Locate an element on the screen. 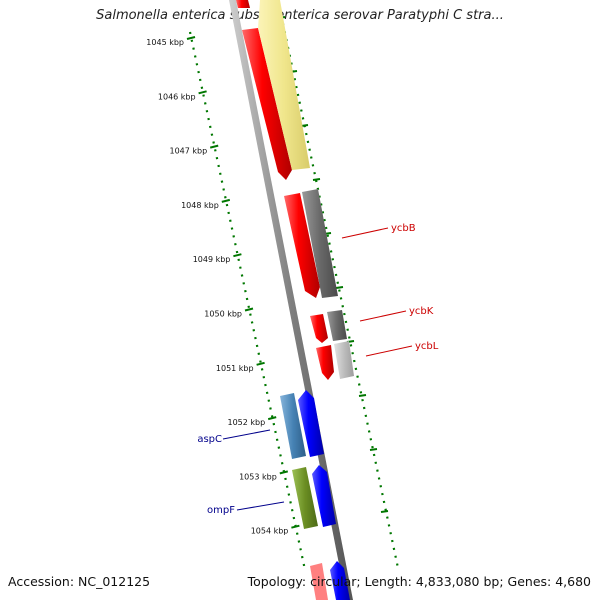 The width and height of the screenshot is (600, 600). scale-tick-label: 1051 kbp is located at coordinates (235, 368).